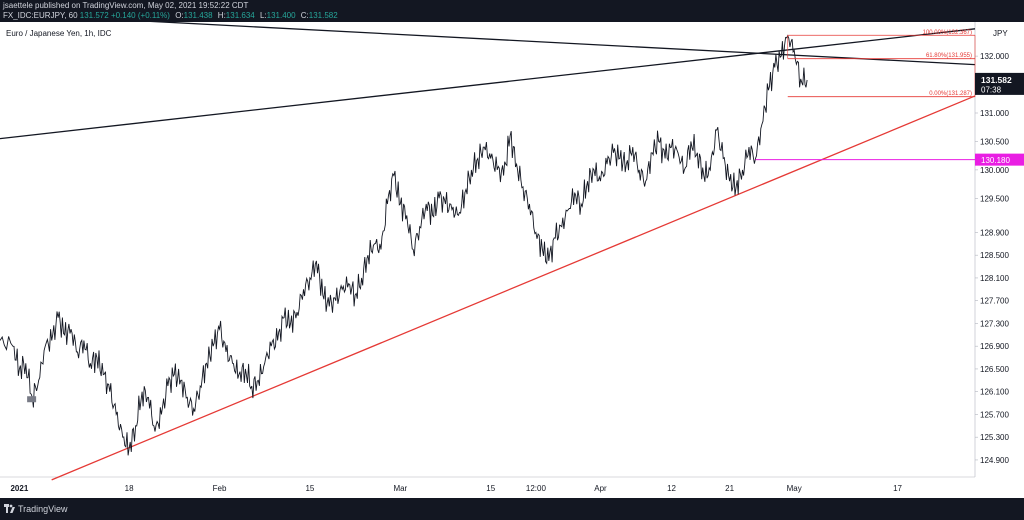  I want to click on open-value: 131.438, so click(198, 15).